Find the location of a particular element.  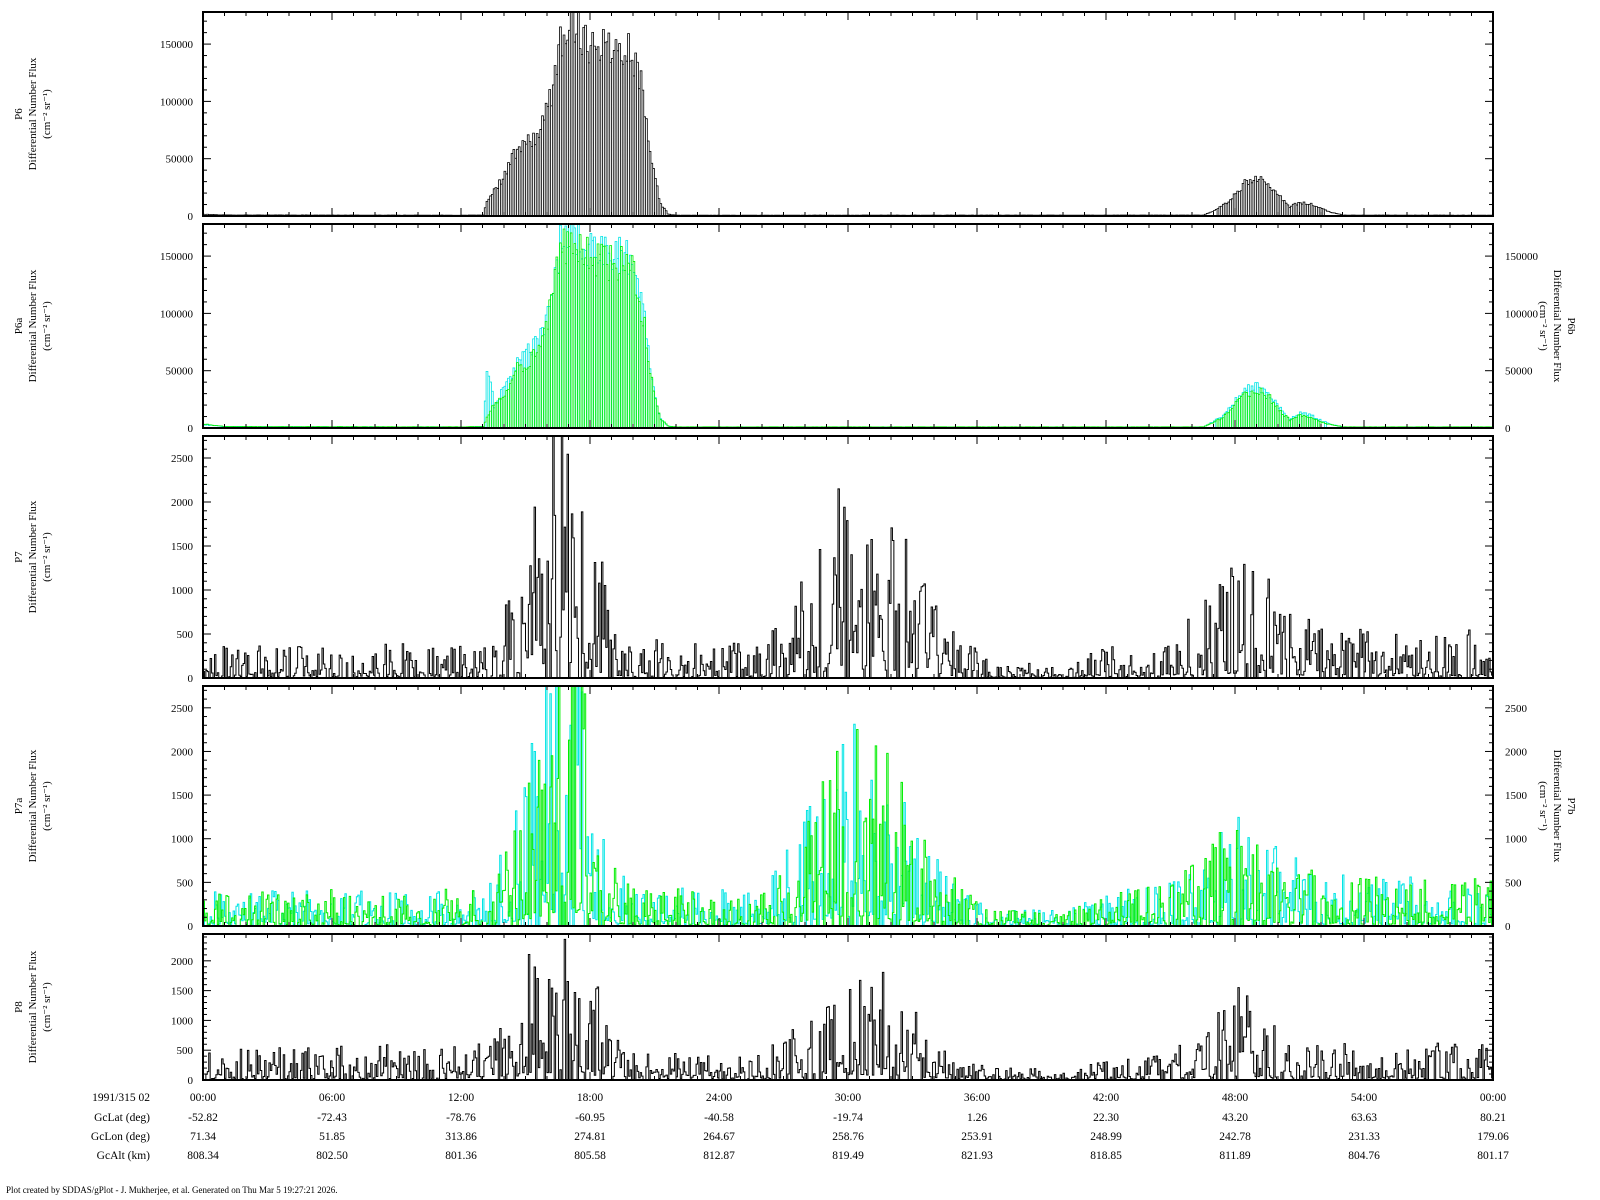

ephem-value: 805.58 is located at coordinates (590, 1156).